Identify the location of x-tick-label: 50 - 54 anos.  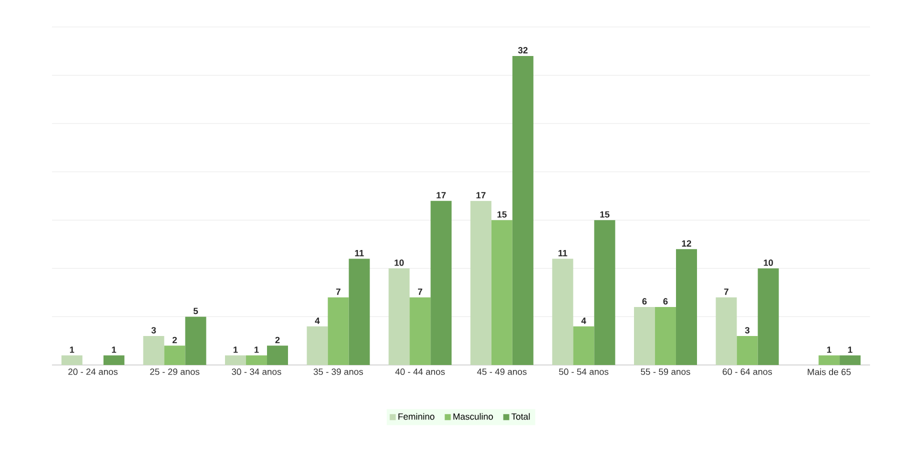
(583, 371).